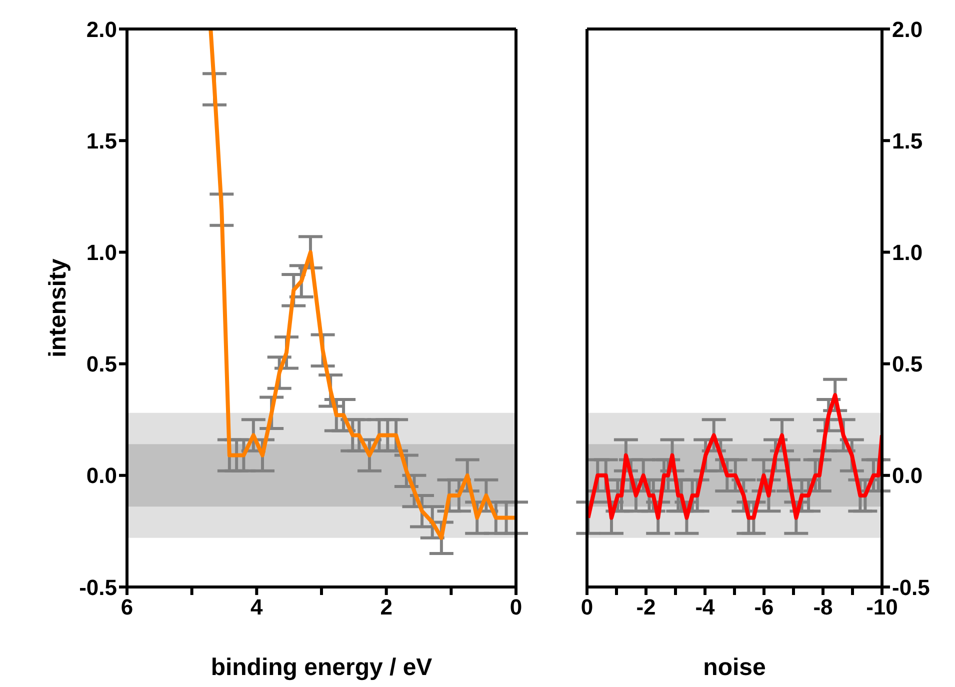 The height and width of the screenshot is (687, 955). I want to click on x-axis-title: noise, so click(734, 667).